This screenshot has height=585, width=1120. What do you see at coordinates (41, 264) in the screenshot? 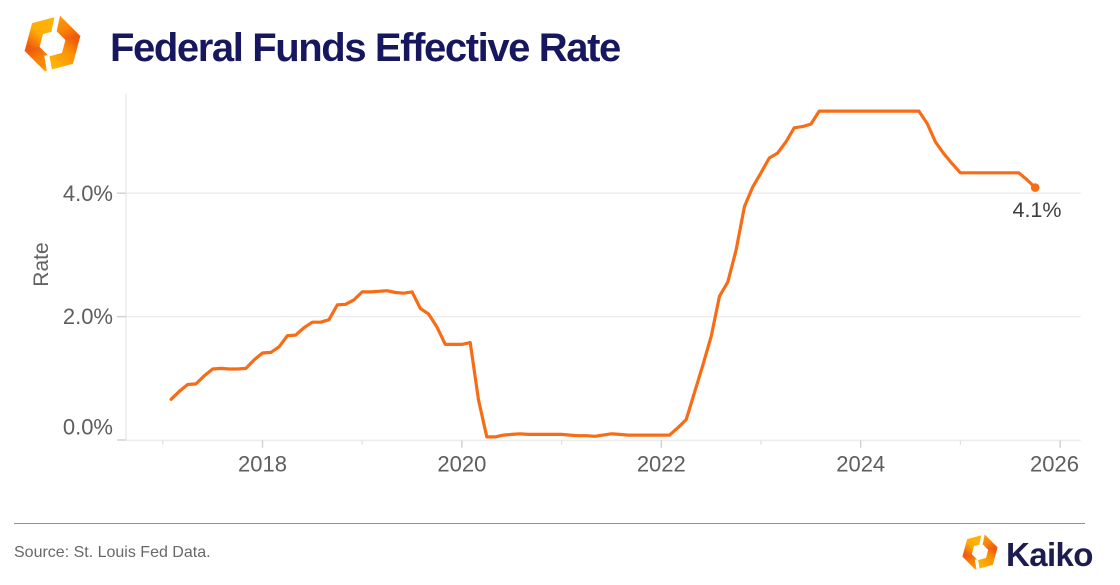
I see `svg-text: Rate` at bounding box center [41, 264].